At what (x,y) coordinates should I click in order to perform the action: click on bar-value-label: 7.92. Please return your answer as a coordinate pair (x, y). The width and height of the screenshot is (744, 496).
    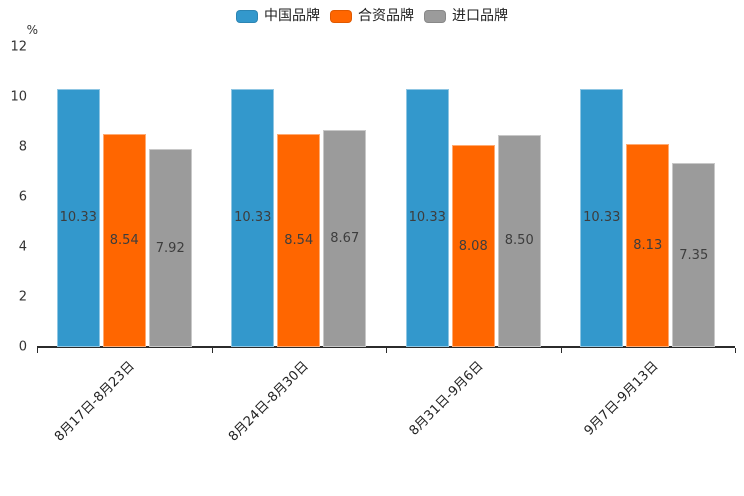
    Looking at the image, I should click on (170, 248).